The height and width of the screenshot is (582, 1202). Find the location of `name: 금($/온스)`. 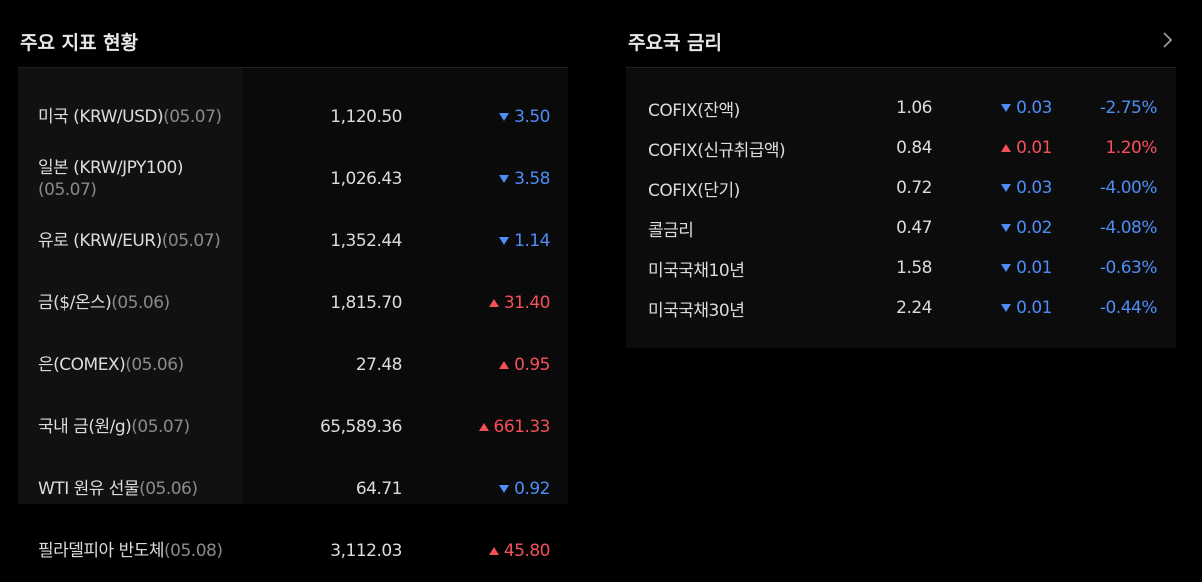

name: 금($/온스) is located at coordinates (75, 303).